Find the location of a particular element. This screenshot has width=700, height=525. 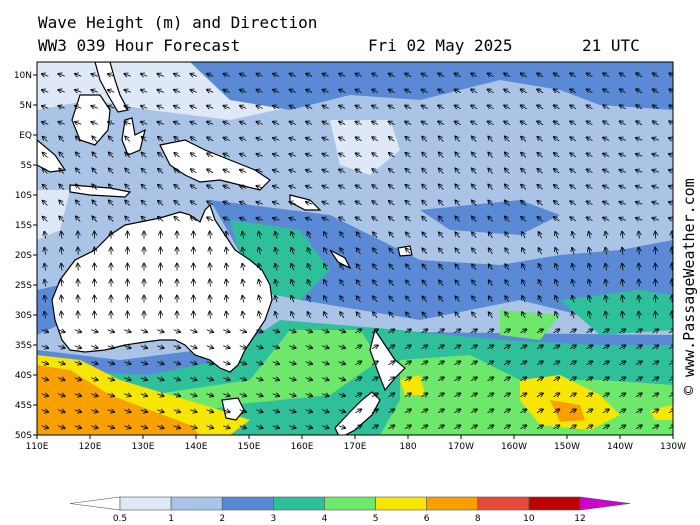

lat-tick-label: 45S is located at coordinates (23, 406).